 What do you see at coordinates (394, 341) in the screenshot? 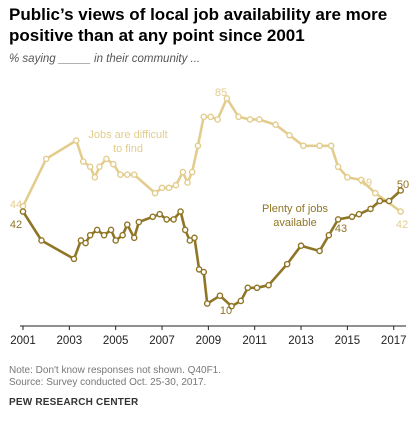
I see `x-tick-label: 2017` at bounding box center [394, 341].